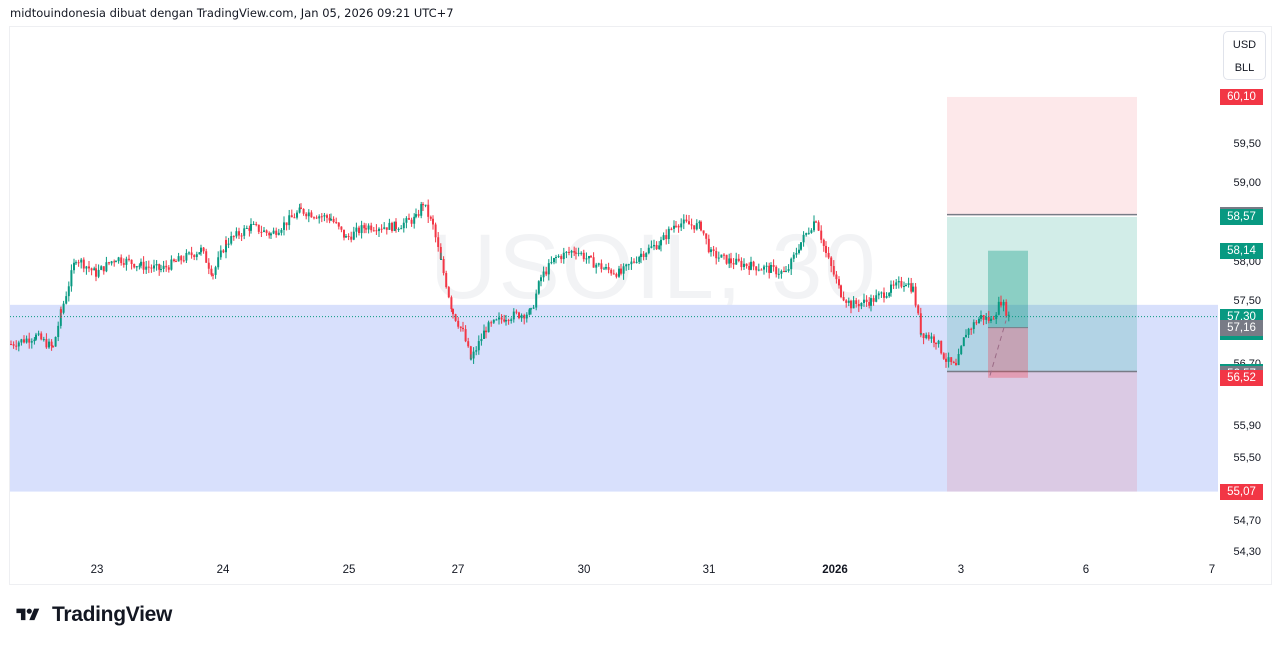 The height and width of the screenshot is (646, 1281). What do you see at coordinates (349, 570) in the screenshot?
I see `time-tick: 25` at bounding box center [349, 570].